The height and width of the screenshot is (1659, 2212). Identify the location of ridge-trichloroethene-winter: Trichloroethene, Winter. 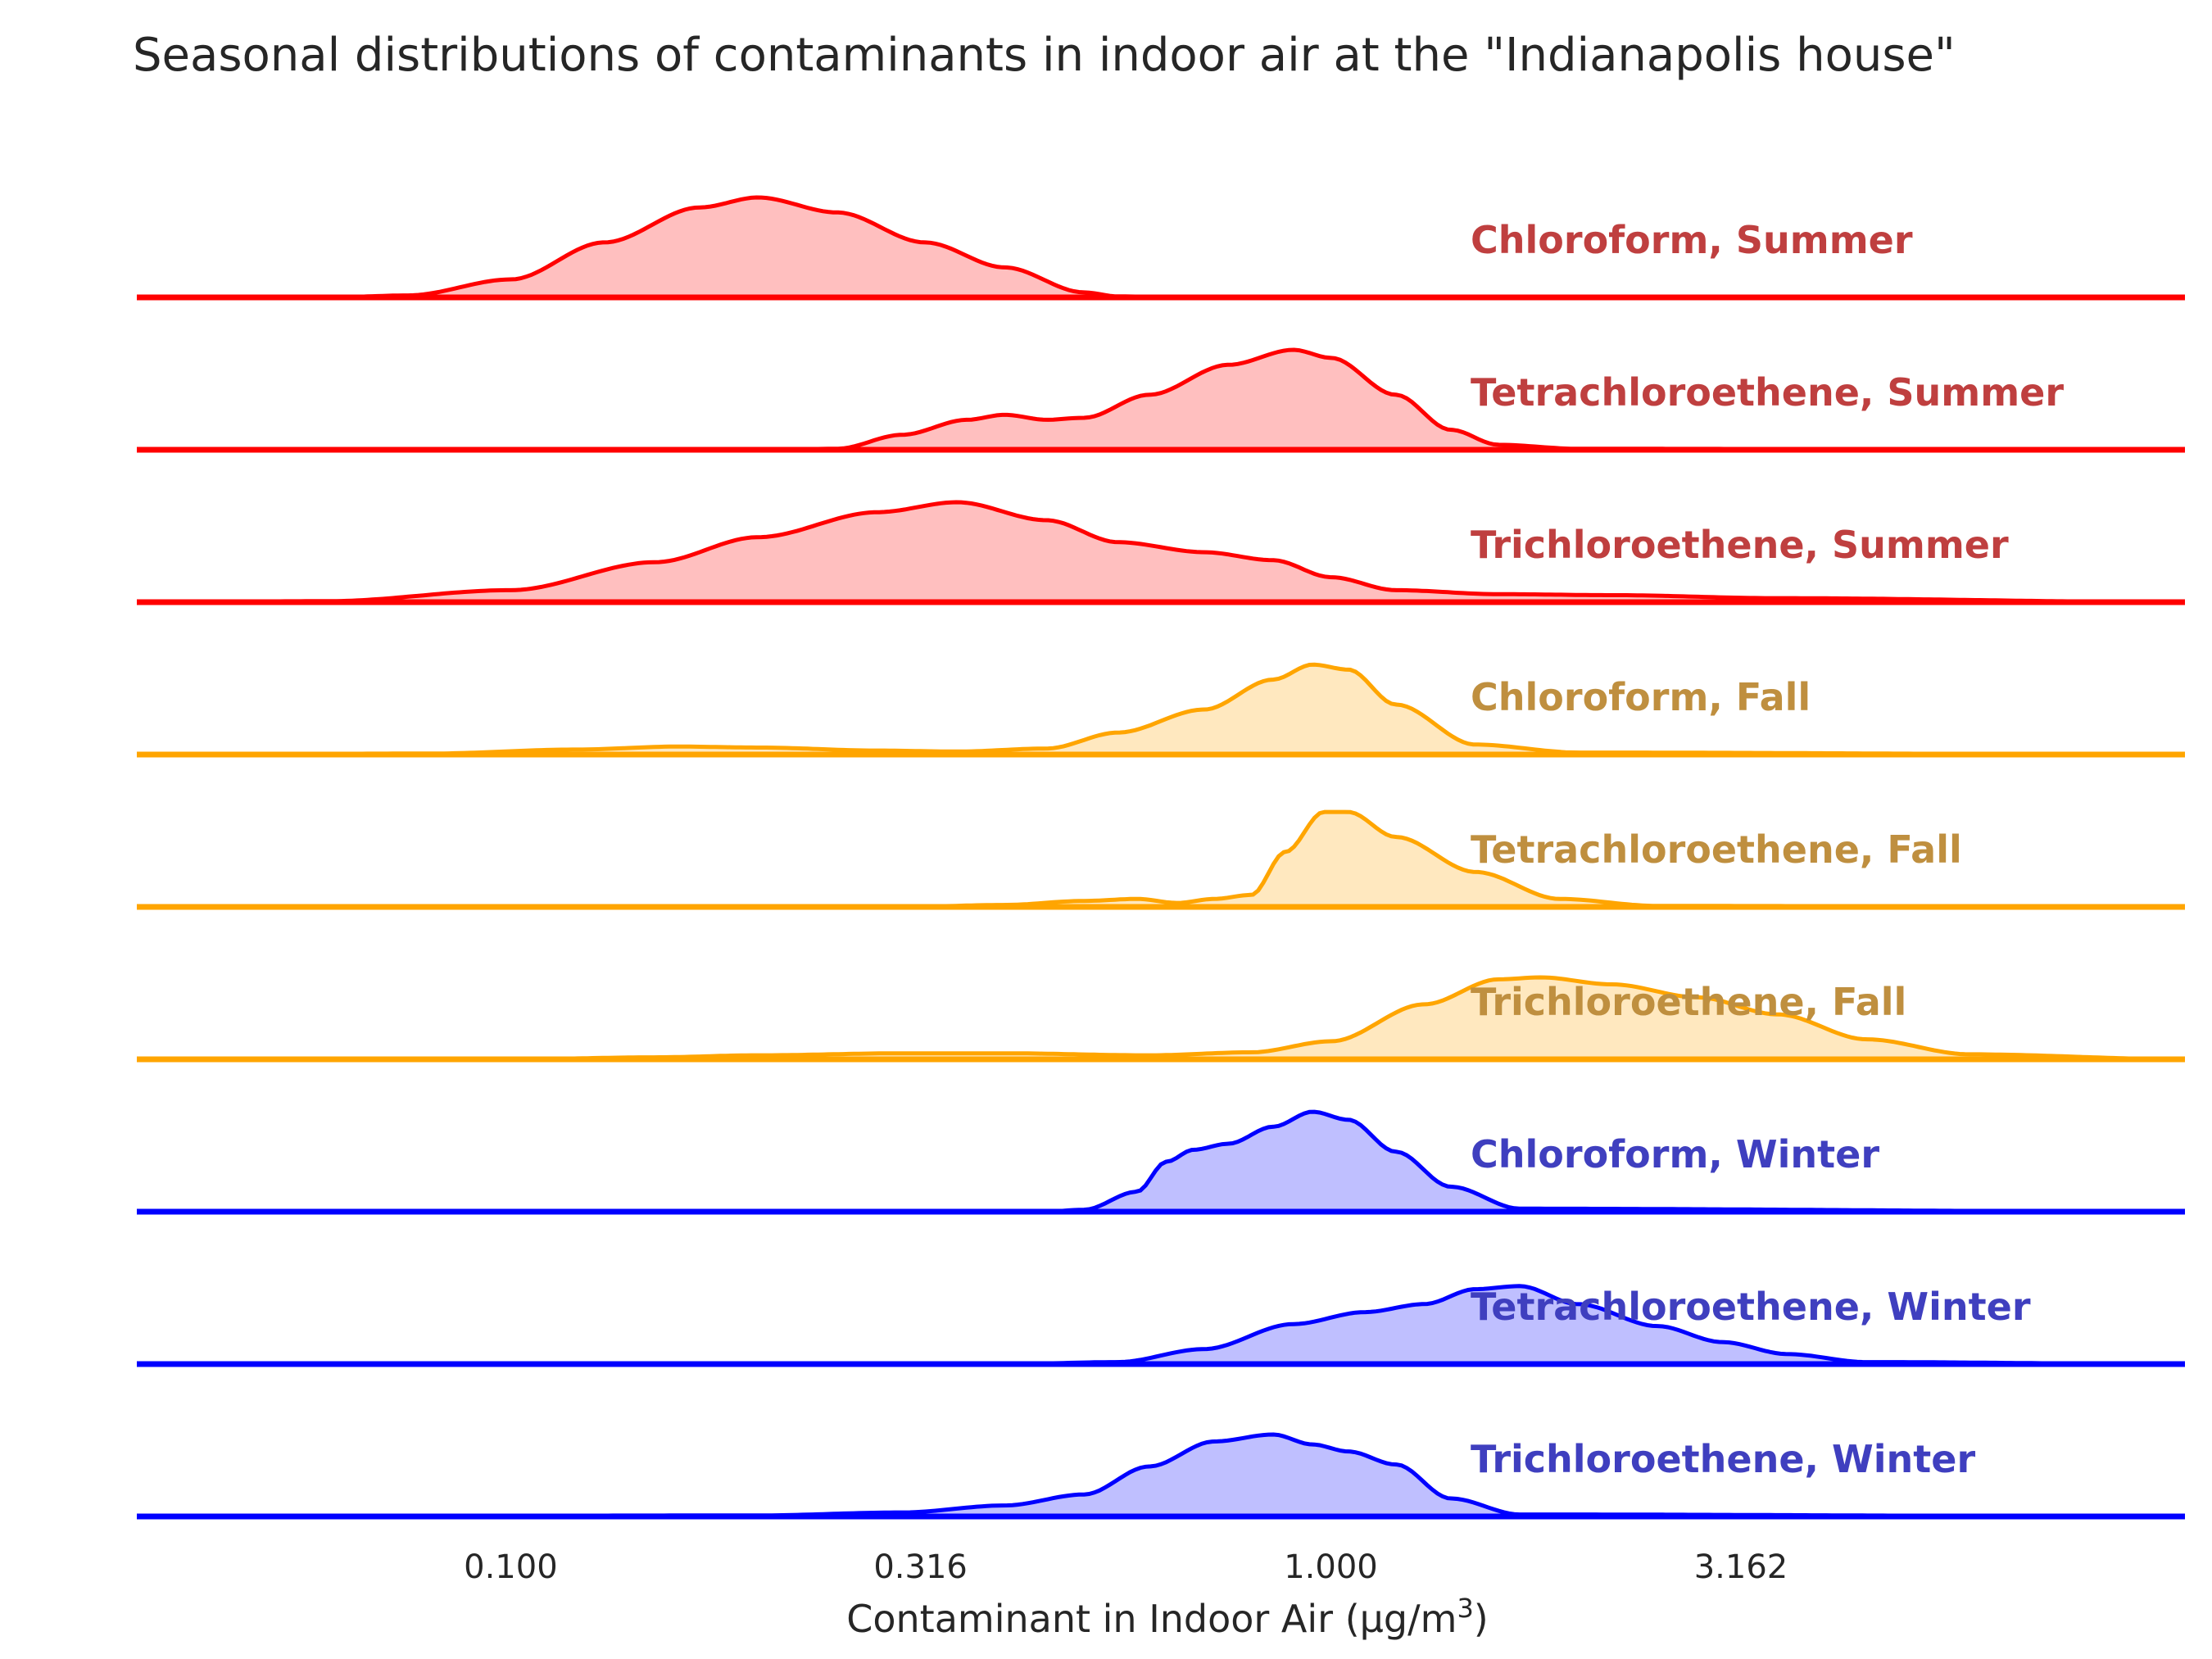
(1161, 1476).